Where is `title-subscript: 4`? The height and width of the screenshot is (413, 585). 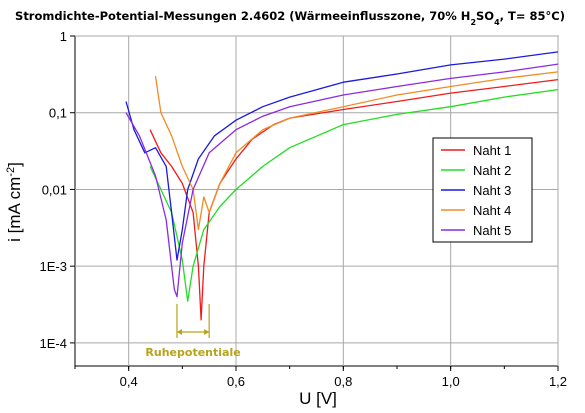 title-subscript: 4 is located at coordinates (497, 22).